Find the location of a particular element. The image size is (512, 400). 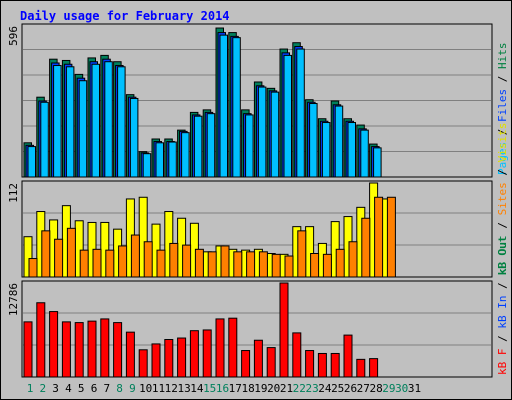

x-tick-label: 14 is located at coordinates (197, 388).